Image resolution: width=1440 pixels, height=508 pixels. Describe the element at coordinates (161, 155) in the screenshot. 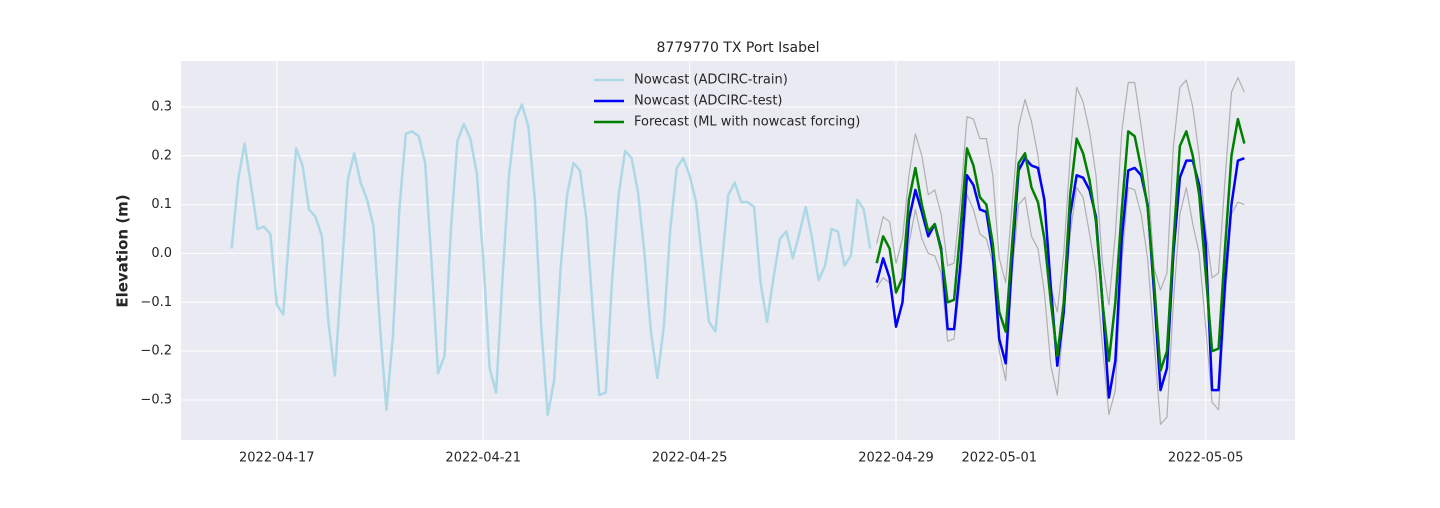

I see `y-tick-label: 0.2` at that location.